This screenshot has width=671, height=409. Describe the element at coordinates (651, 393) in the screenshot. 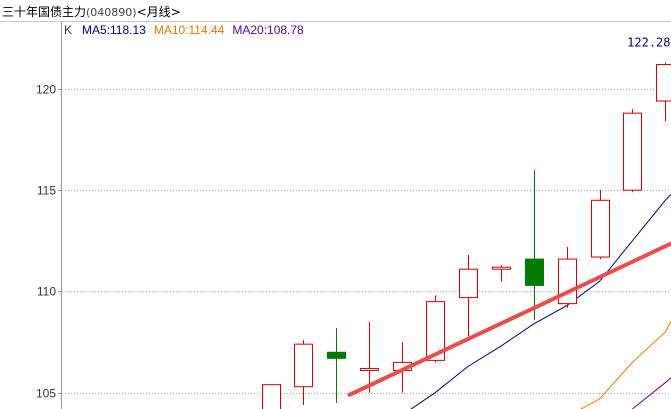

I see `ma20-line` at that location.